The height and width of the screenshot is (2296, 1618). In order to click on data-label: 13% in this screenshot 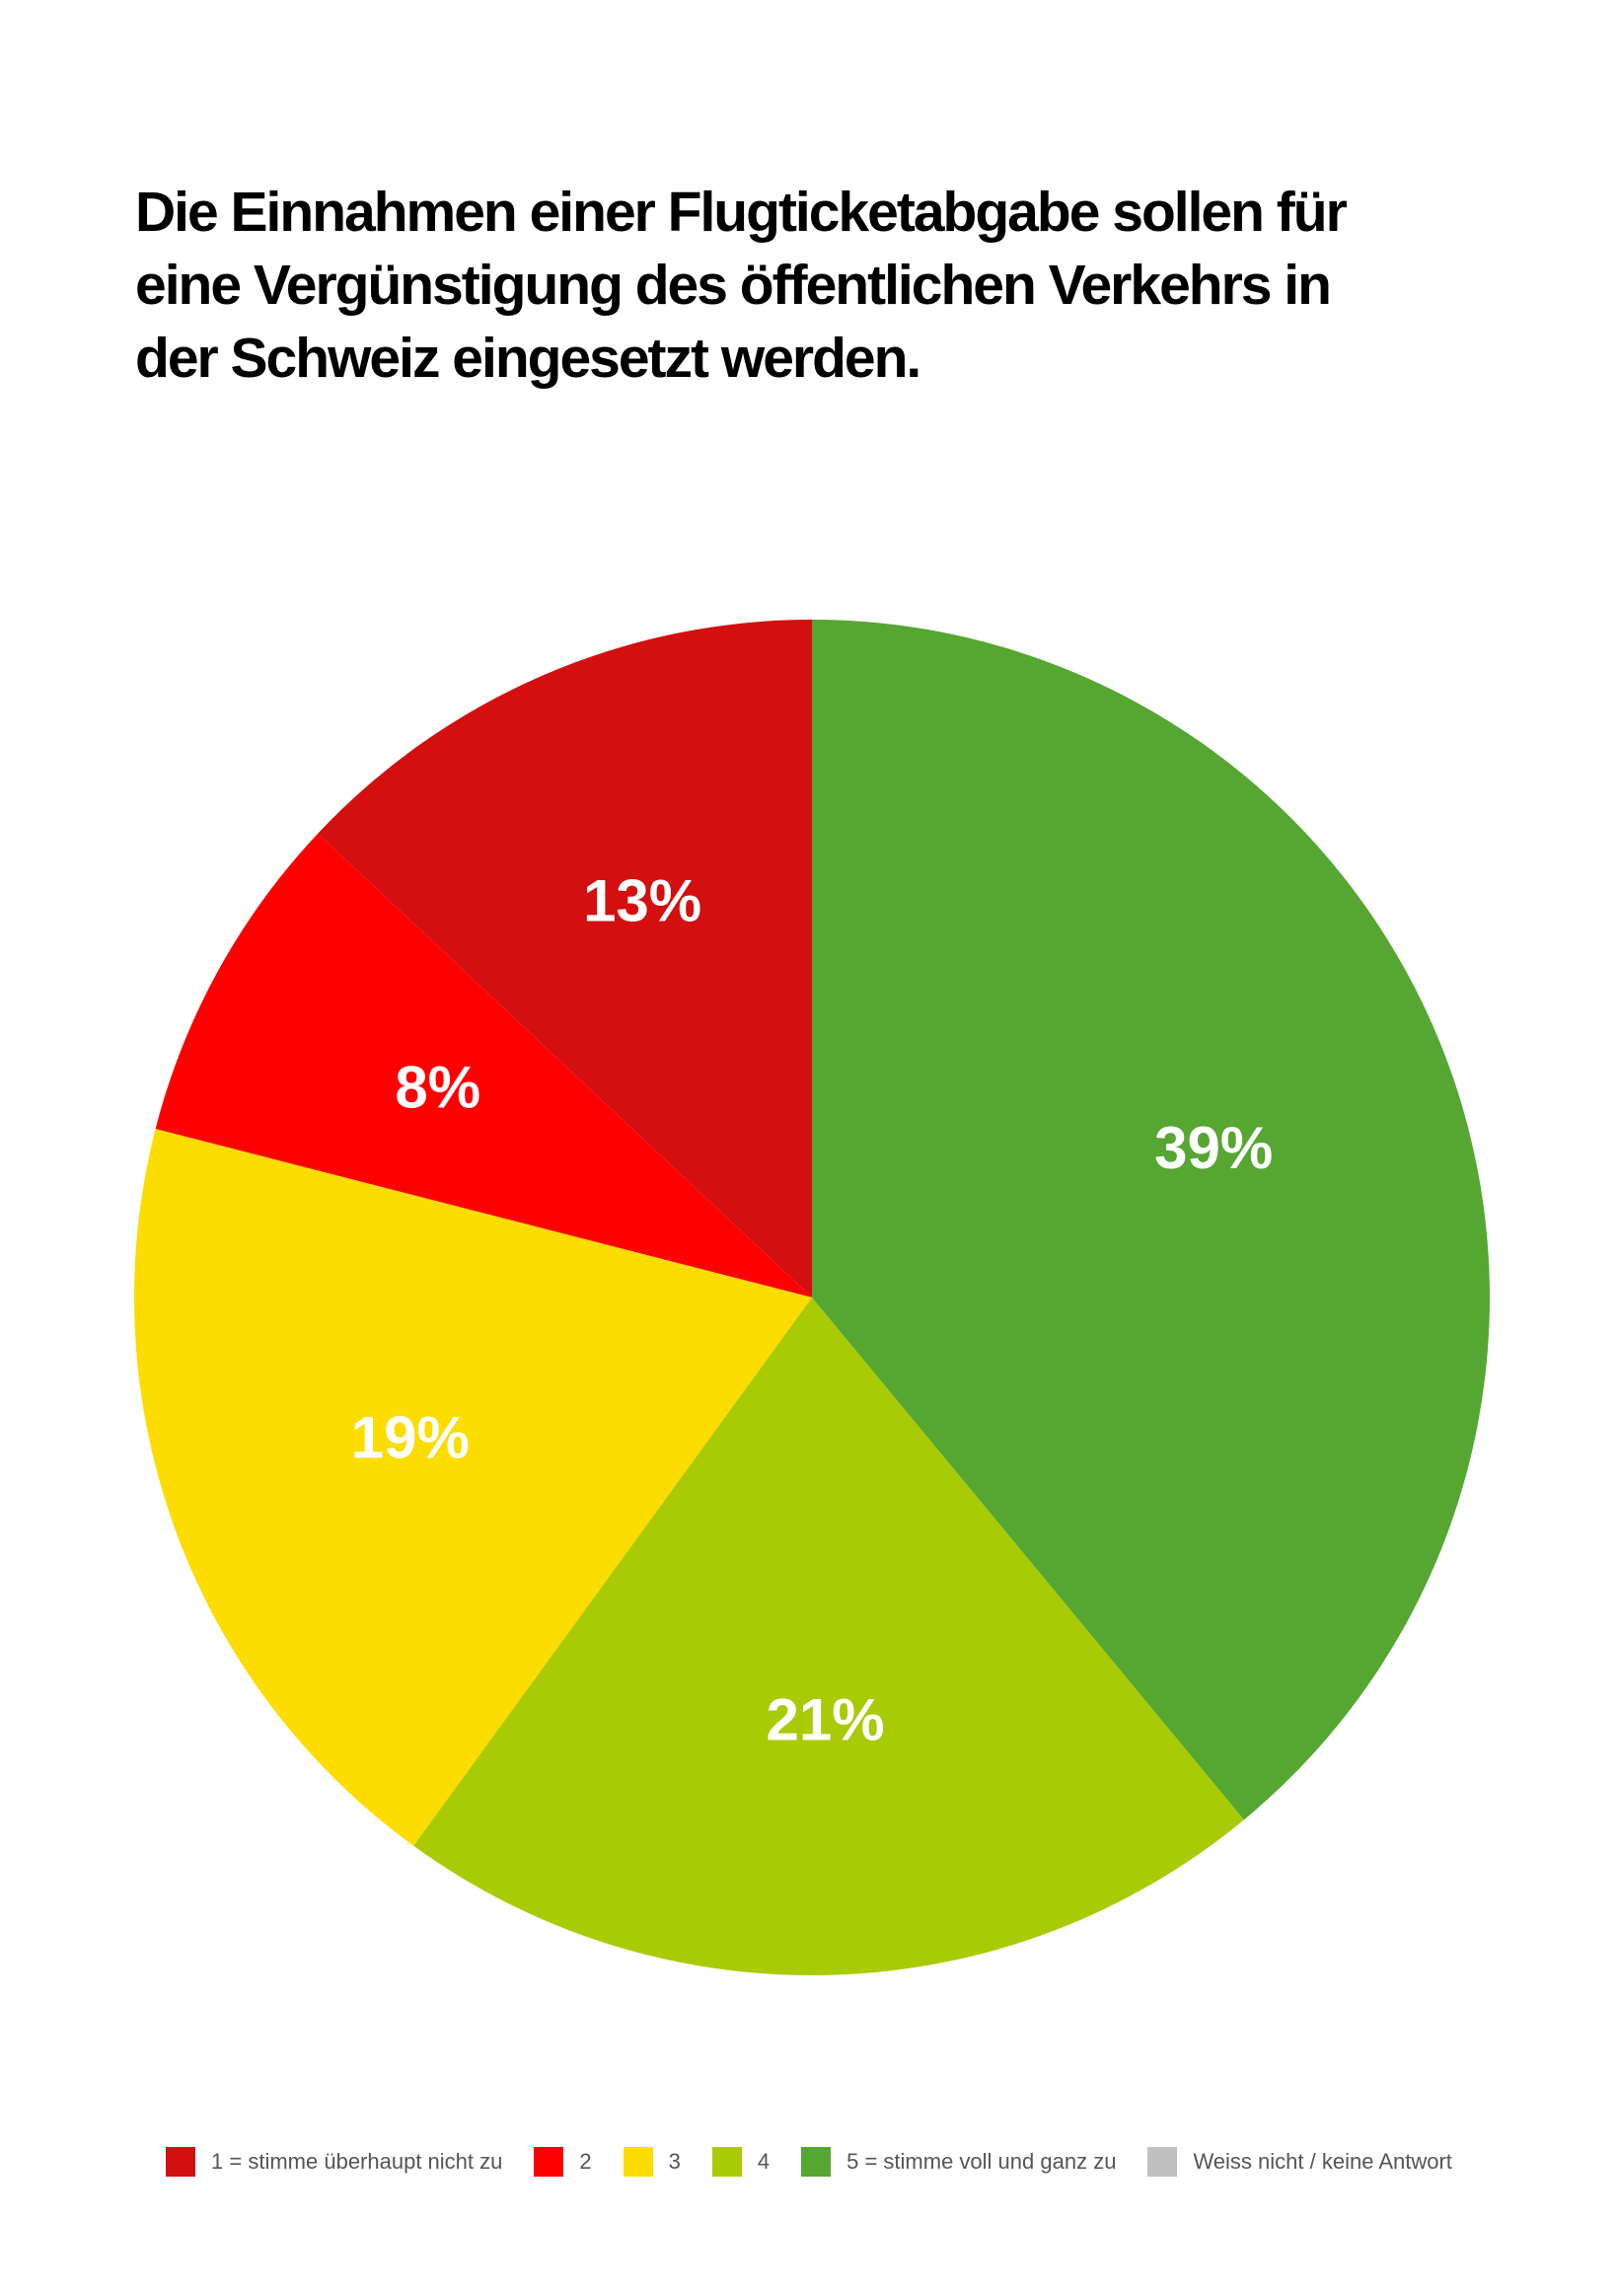, I will do `click(642, 901)`.